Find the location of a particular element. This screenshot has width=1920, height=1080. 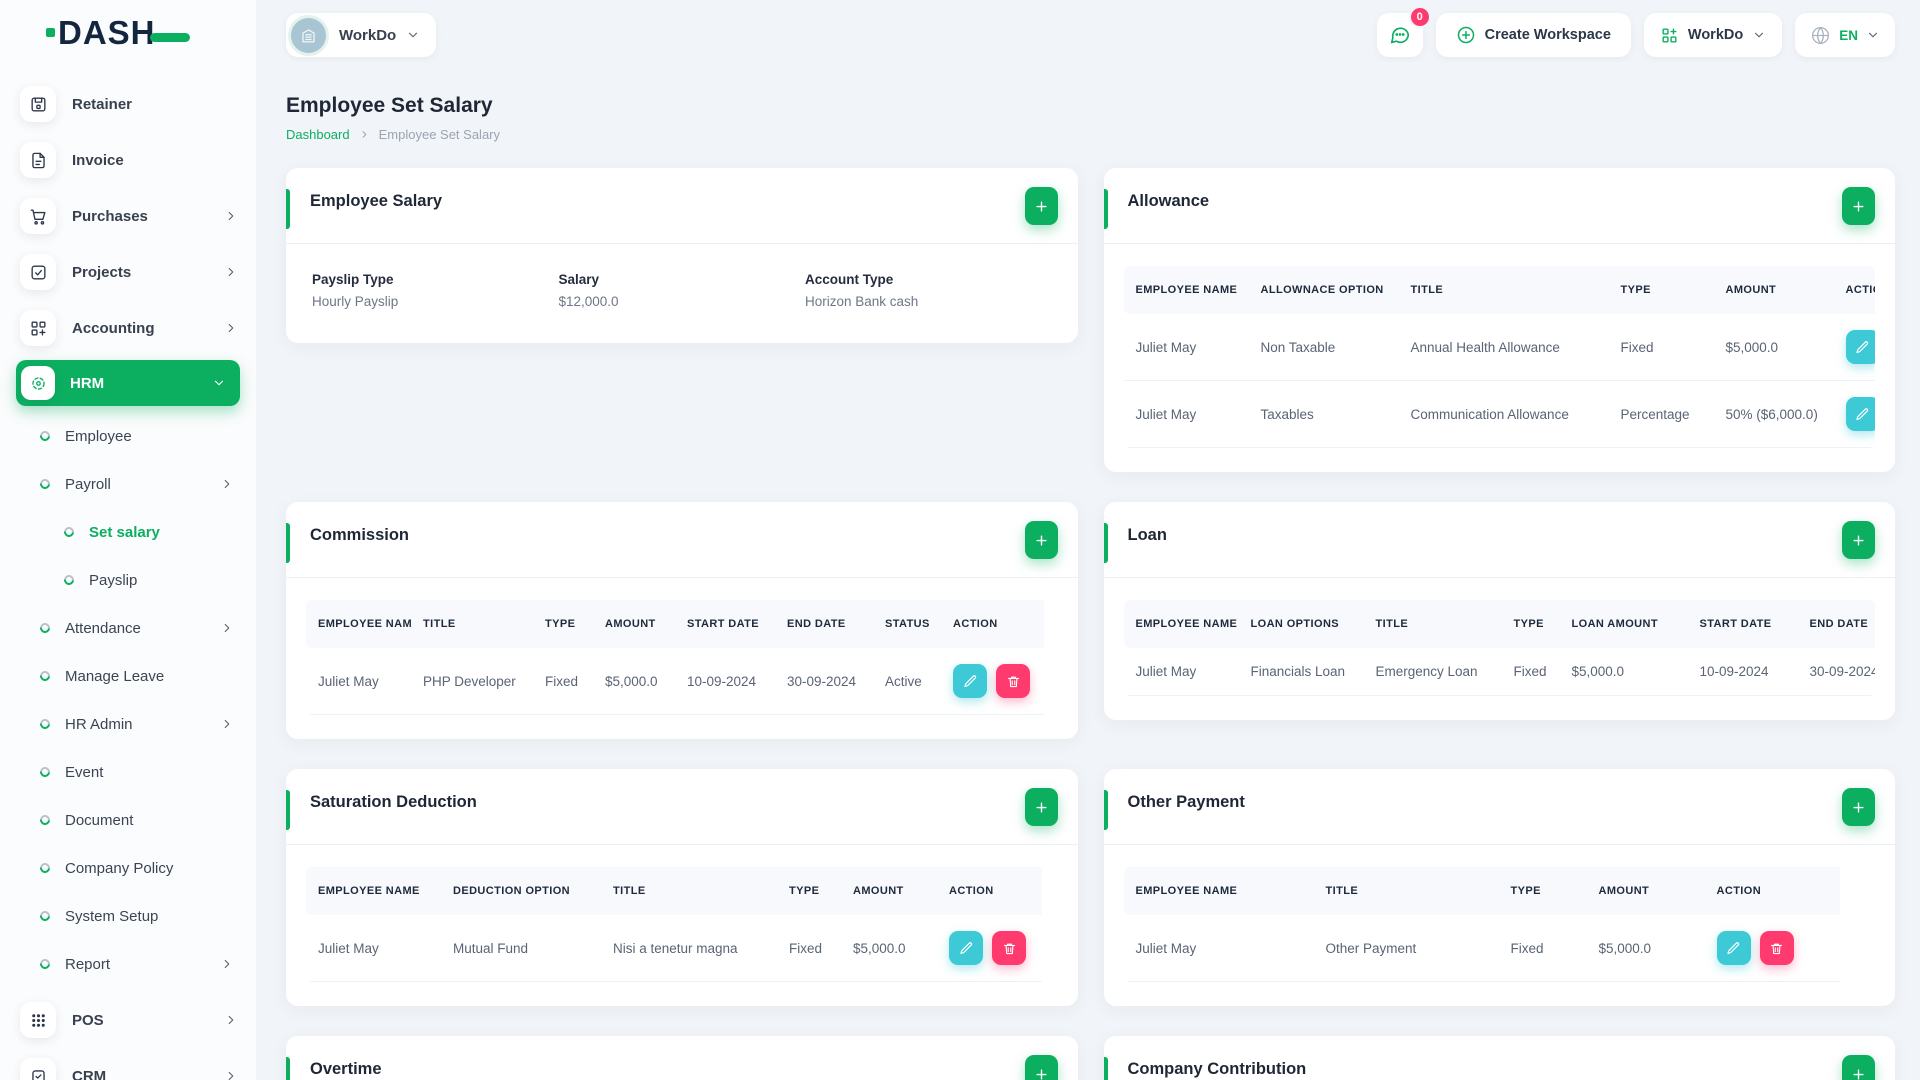

add-loan-button is located at coordinates (1858, 540).